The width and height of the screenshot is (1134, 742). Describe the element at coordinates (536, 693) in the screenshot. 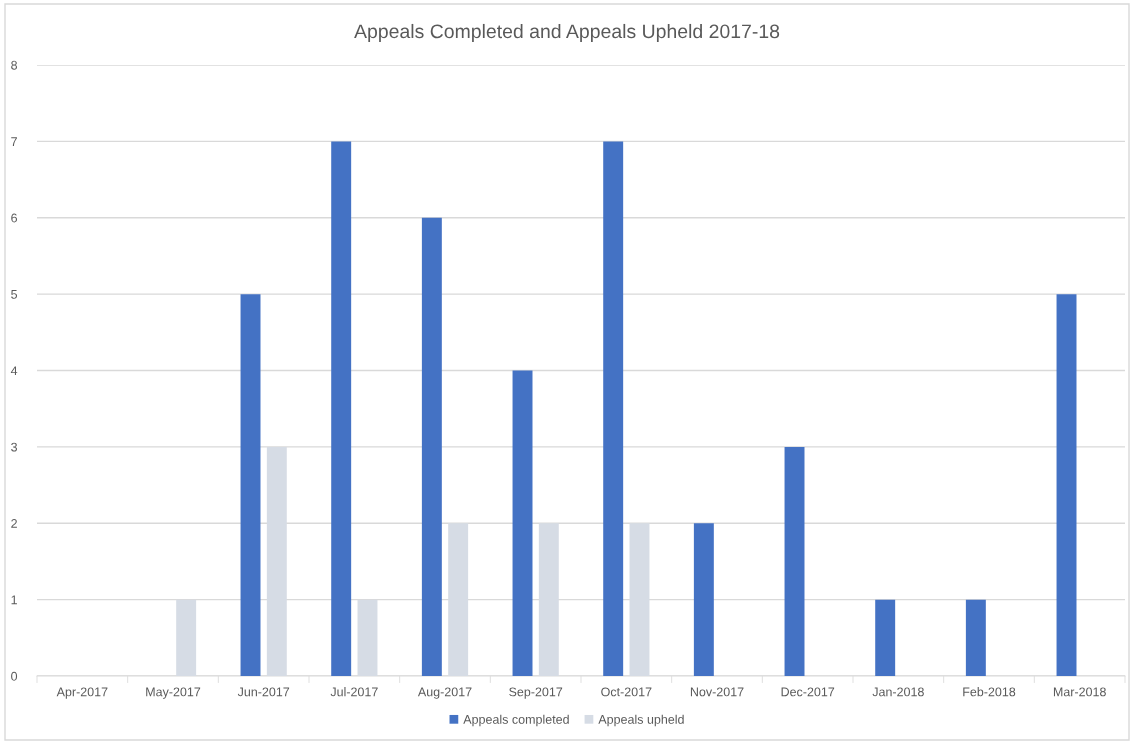

I see `x-tick-label: Sep-2017` at that location.